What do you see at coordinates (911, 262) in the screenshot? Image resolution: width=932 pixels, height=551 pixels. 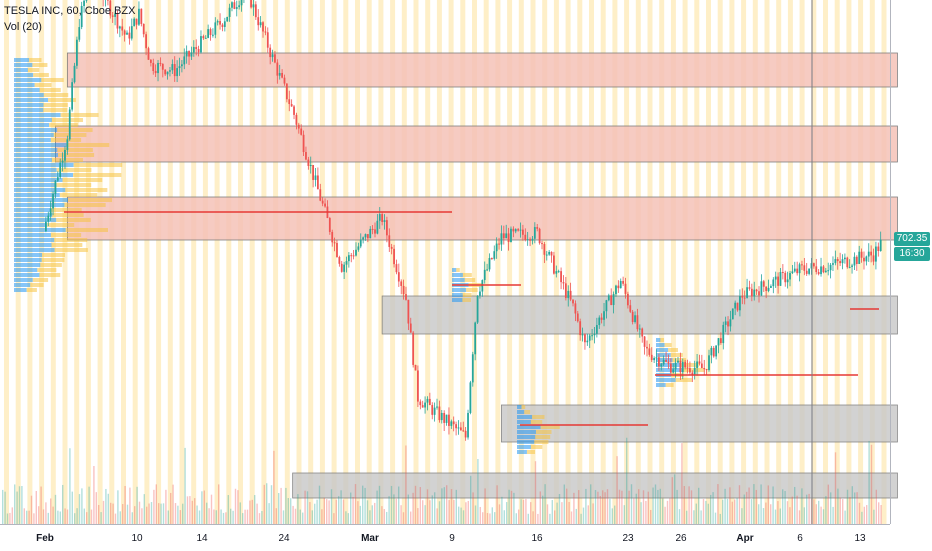 I see `price-axis` at bounding box center [911, 262].